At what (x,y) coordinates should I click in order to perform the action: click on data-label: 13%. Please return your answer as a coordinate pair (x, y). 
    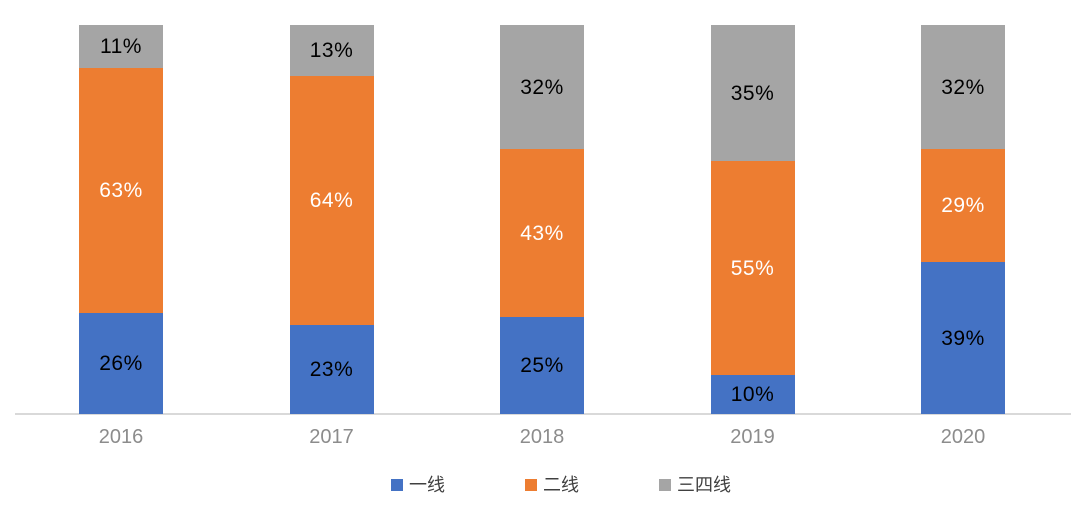
    Looking at the image, I should click on (331, 50).